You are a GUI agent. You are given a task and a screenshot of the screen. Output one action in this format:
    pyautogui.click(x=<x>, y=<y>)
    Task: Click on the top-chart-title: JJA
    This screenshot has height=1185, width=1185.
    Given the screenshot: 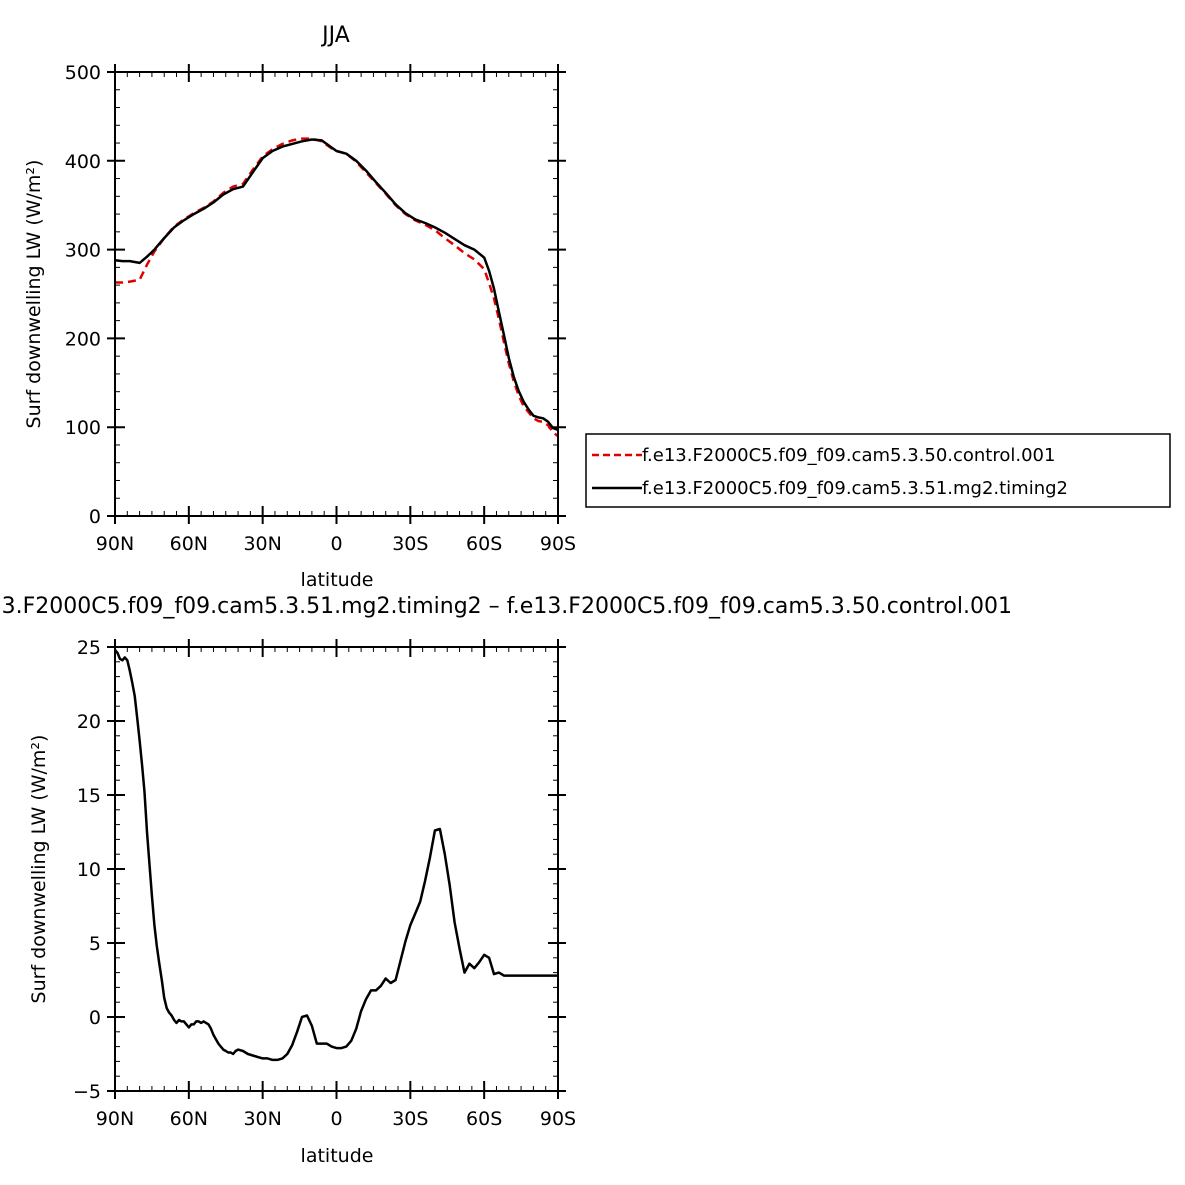 What is the action you would take?
    pyautogui.click(x=335, y=35)
    